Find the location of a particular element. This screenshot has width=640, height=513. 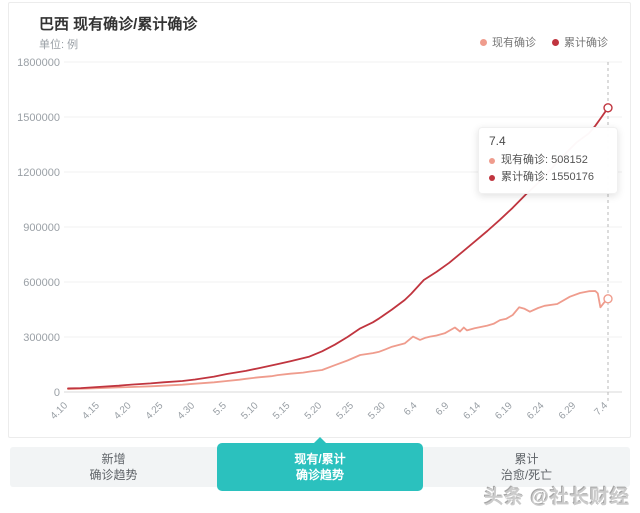

y-axis-tick-label: 1500000 is located at coordinates (38, 118).